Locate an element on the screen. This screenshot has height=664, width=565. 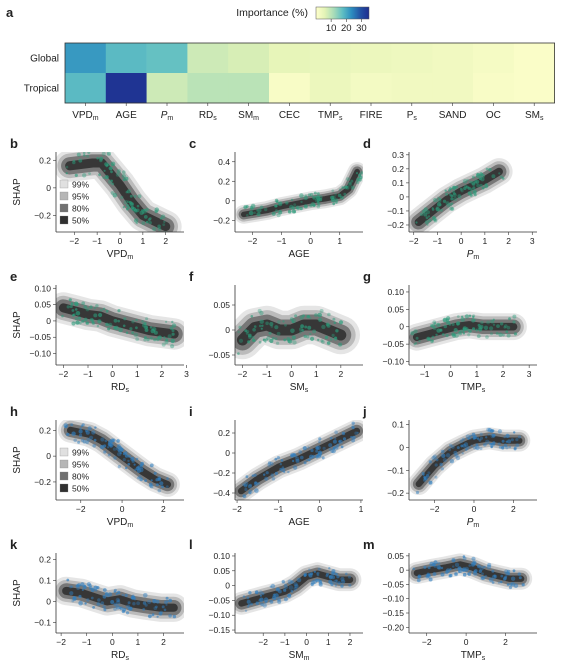
heatmap-row-label: Global is located at coordinates (44, 59).